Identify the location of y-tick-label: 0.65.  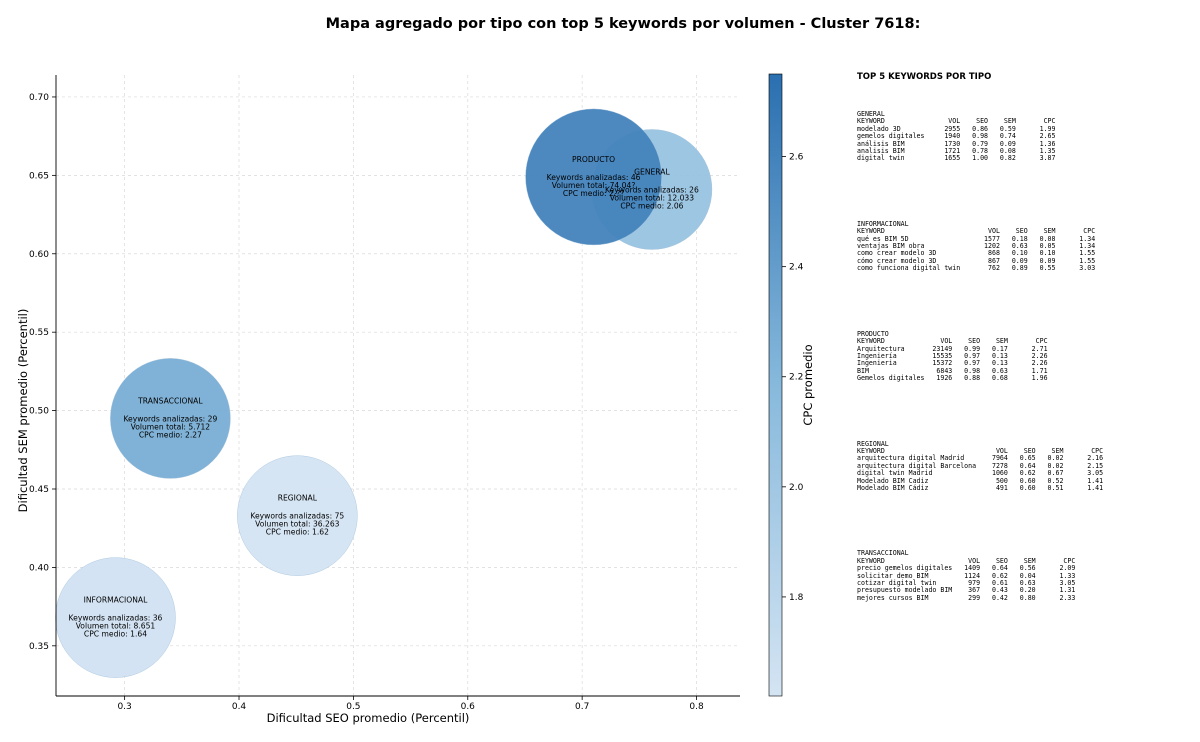
(39, 176).